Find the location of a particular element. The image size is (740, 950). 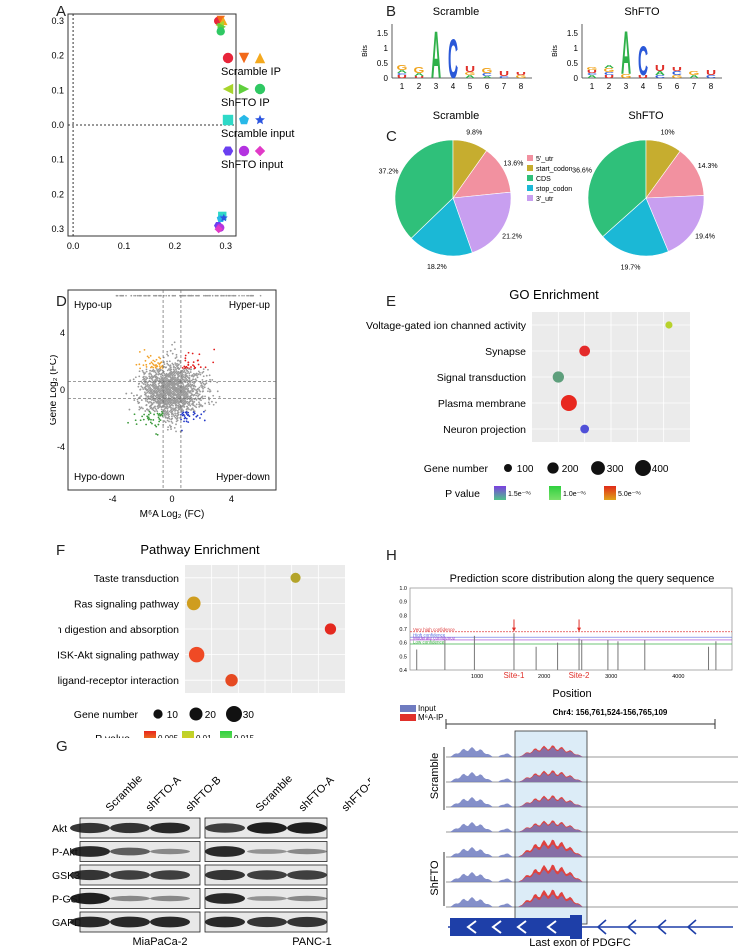

size-legend-label: 20 is located at coordinates (211, 715).